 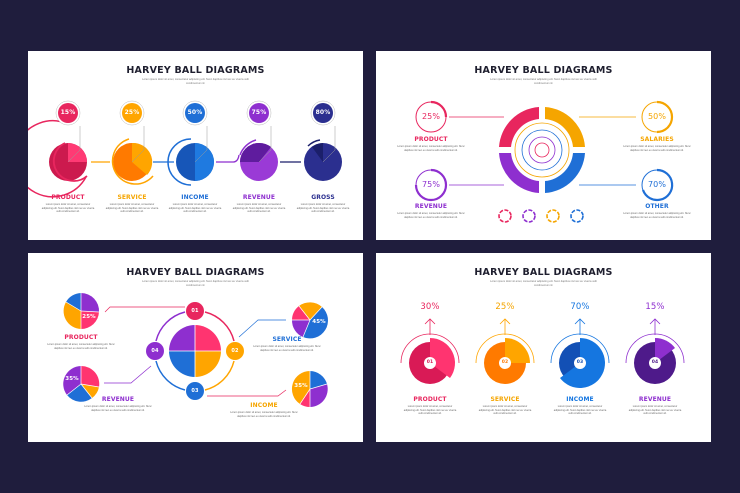 I want to click on pie-revenue, so click(x=81, y=383).